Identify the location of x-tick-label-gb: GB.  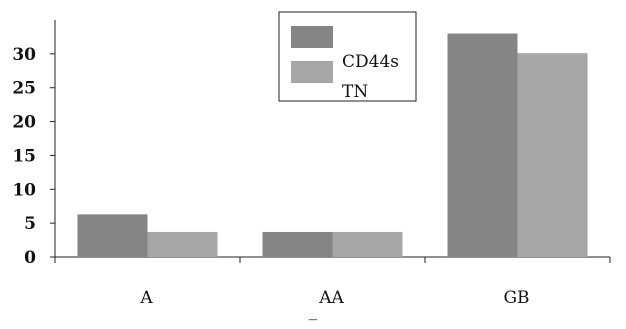
(516, 298).